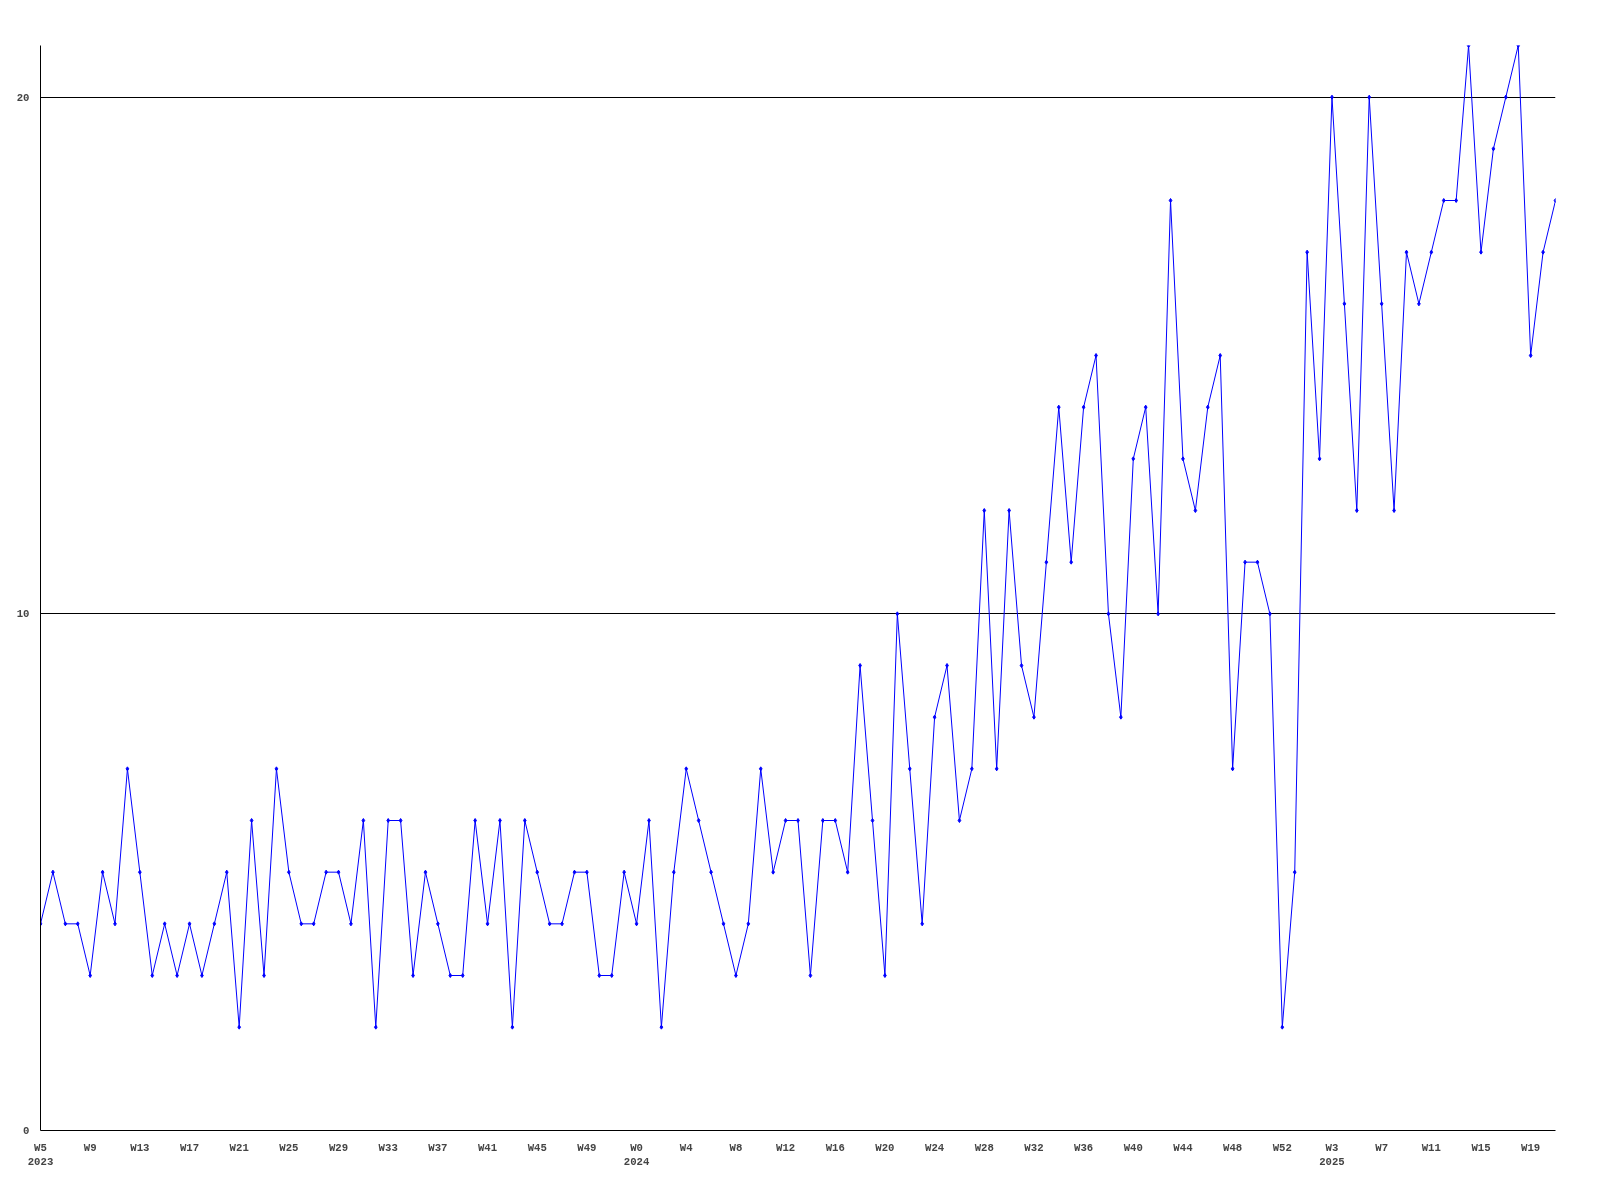  I want to click on x-tick-label: W12, so click(785, 1147).